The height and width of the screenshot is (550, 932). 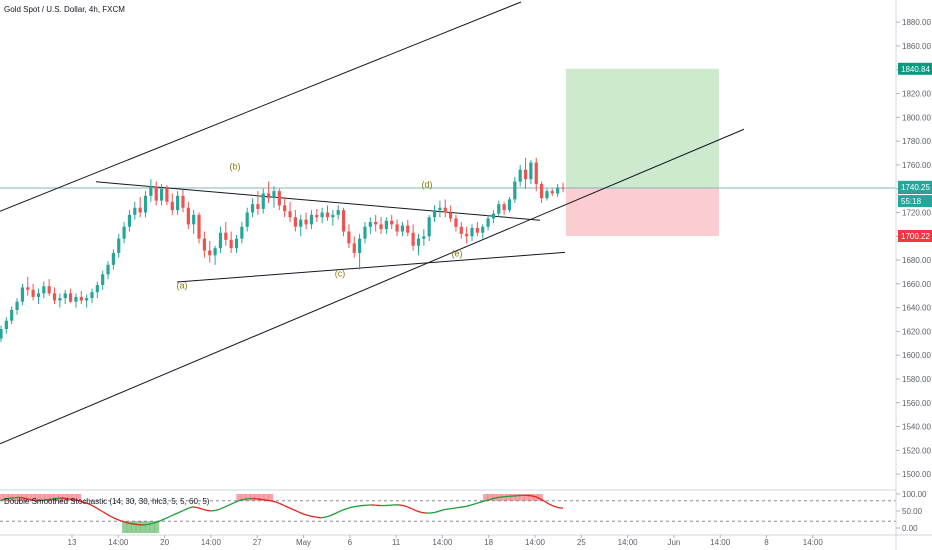 I want to click on time-tick-label: 14:00, so click(x=720, y=542).